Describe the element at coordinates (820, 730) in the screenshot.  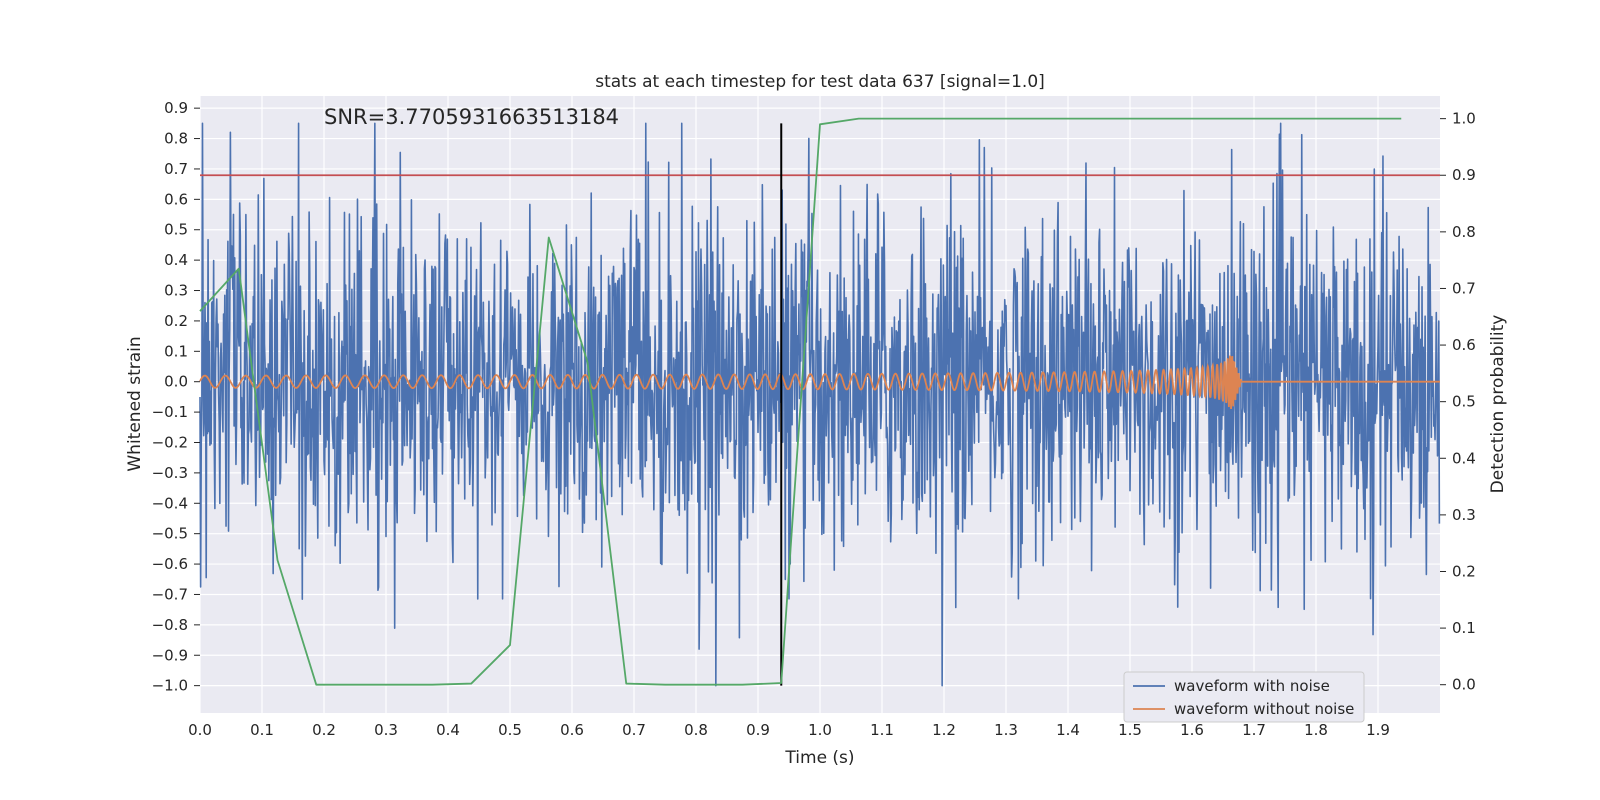
I see `x-tick-label: 1.0` at that location.